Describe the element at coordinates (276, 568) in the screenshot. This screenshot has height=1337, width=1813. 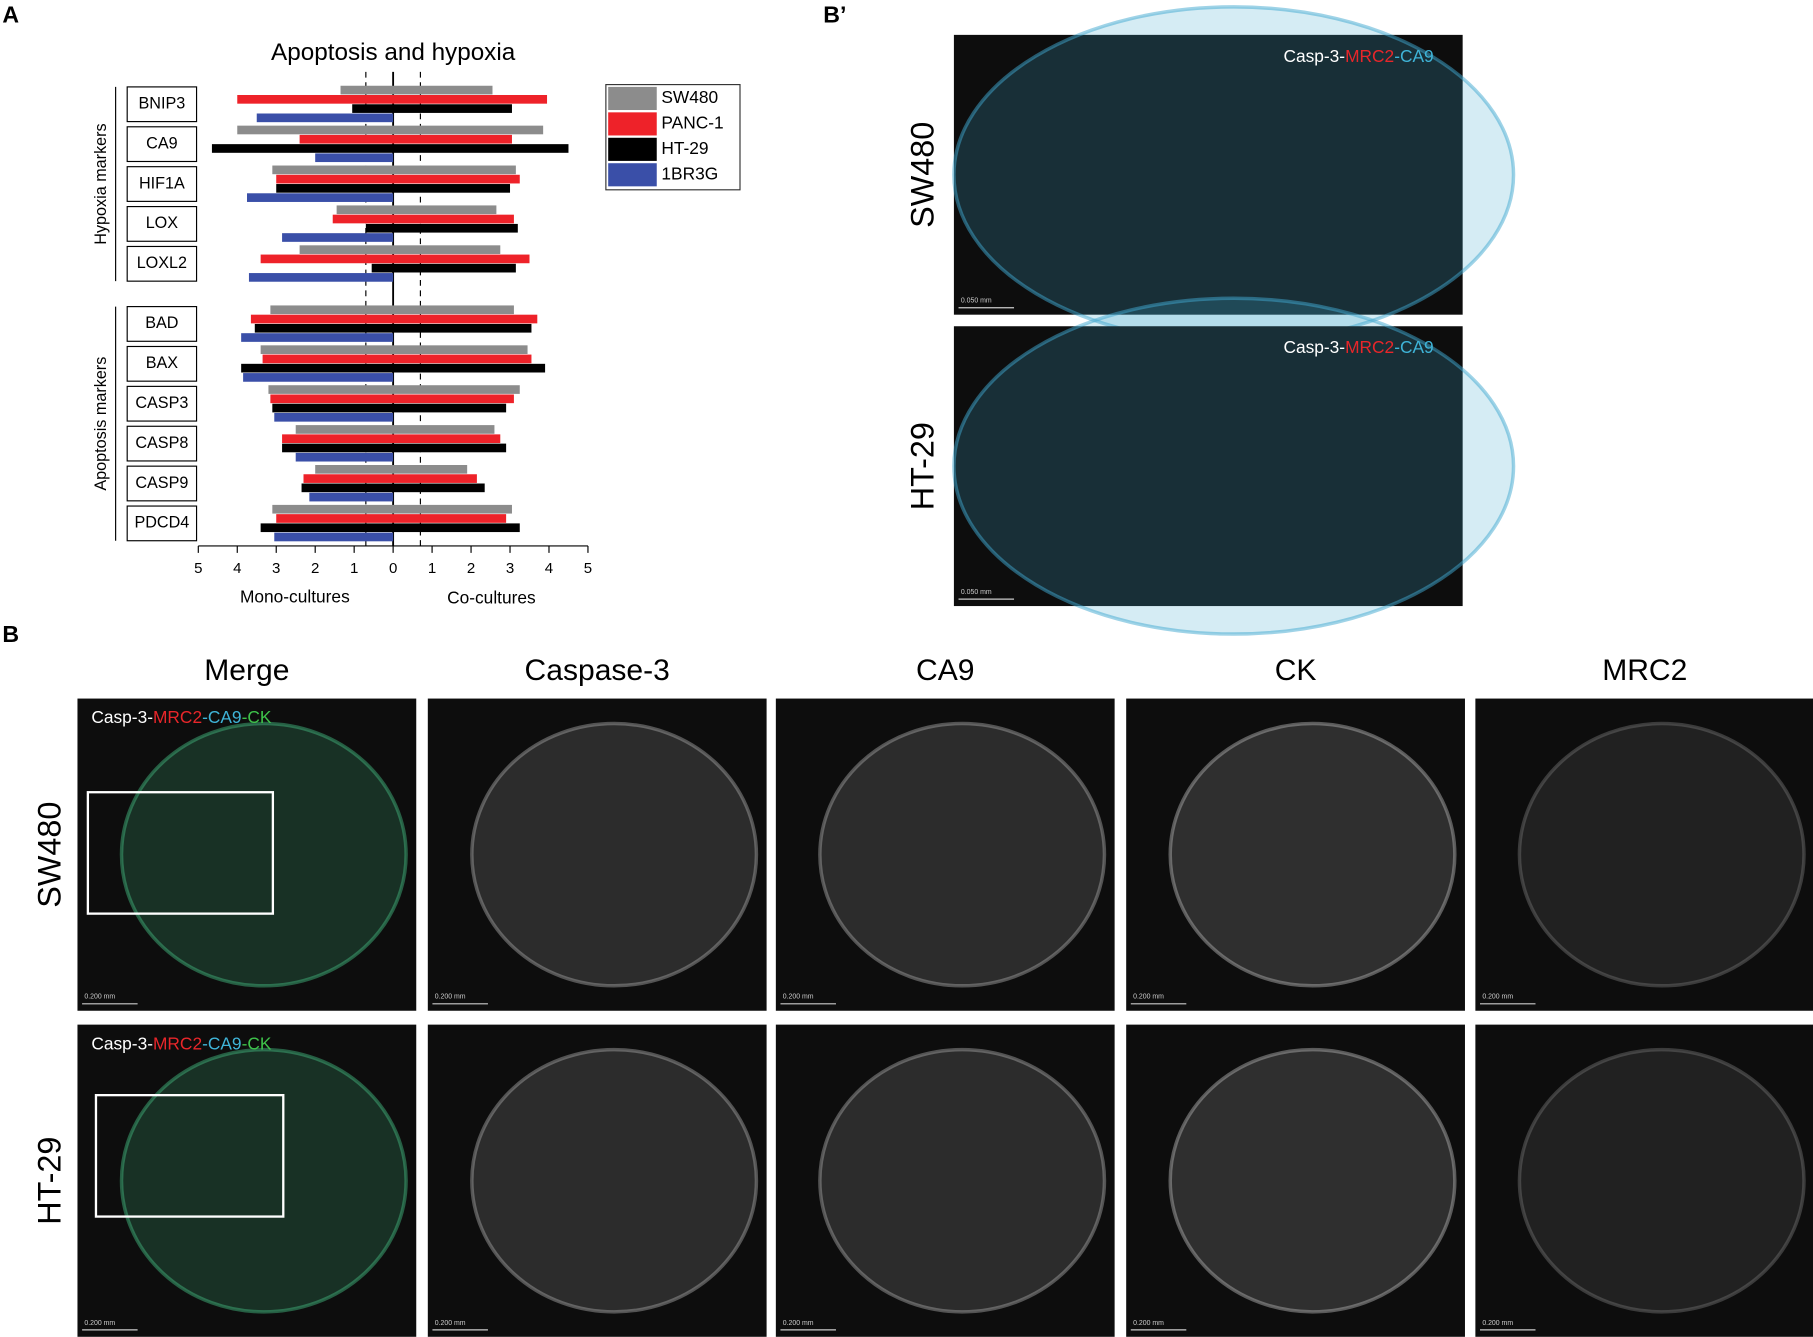
I see `x-tick-label: 3` at that location.